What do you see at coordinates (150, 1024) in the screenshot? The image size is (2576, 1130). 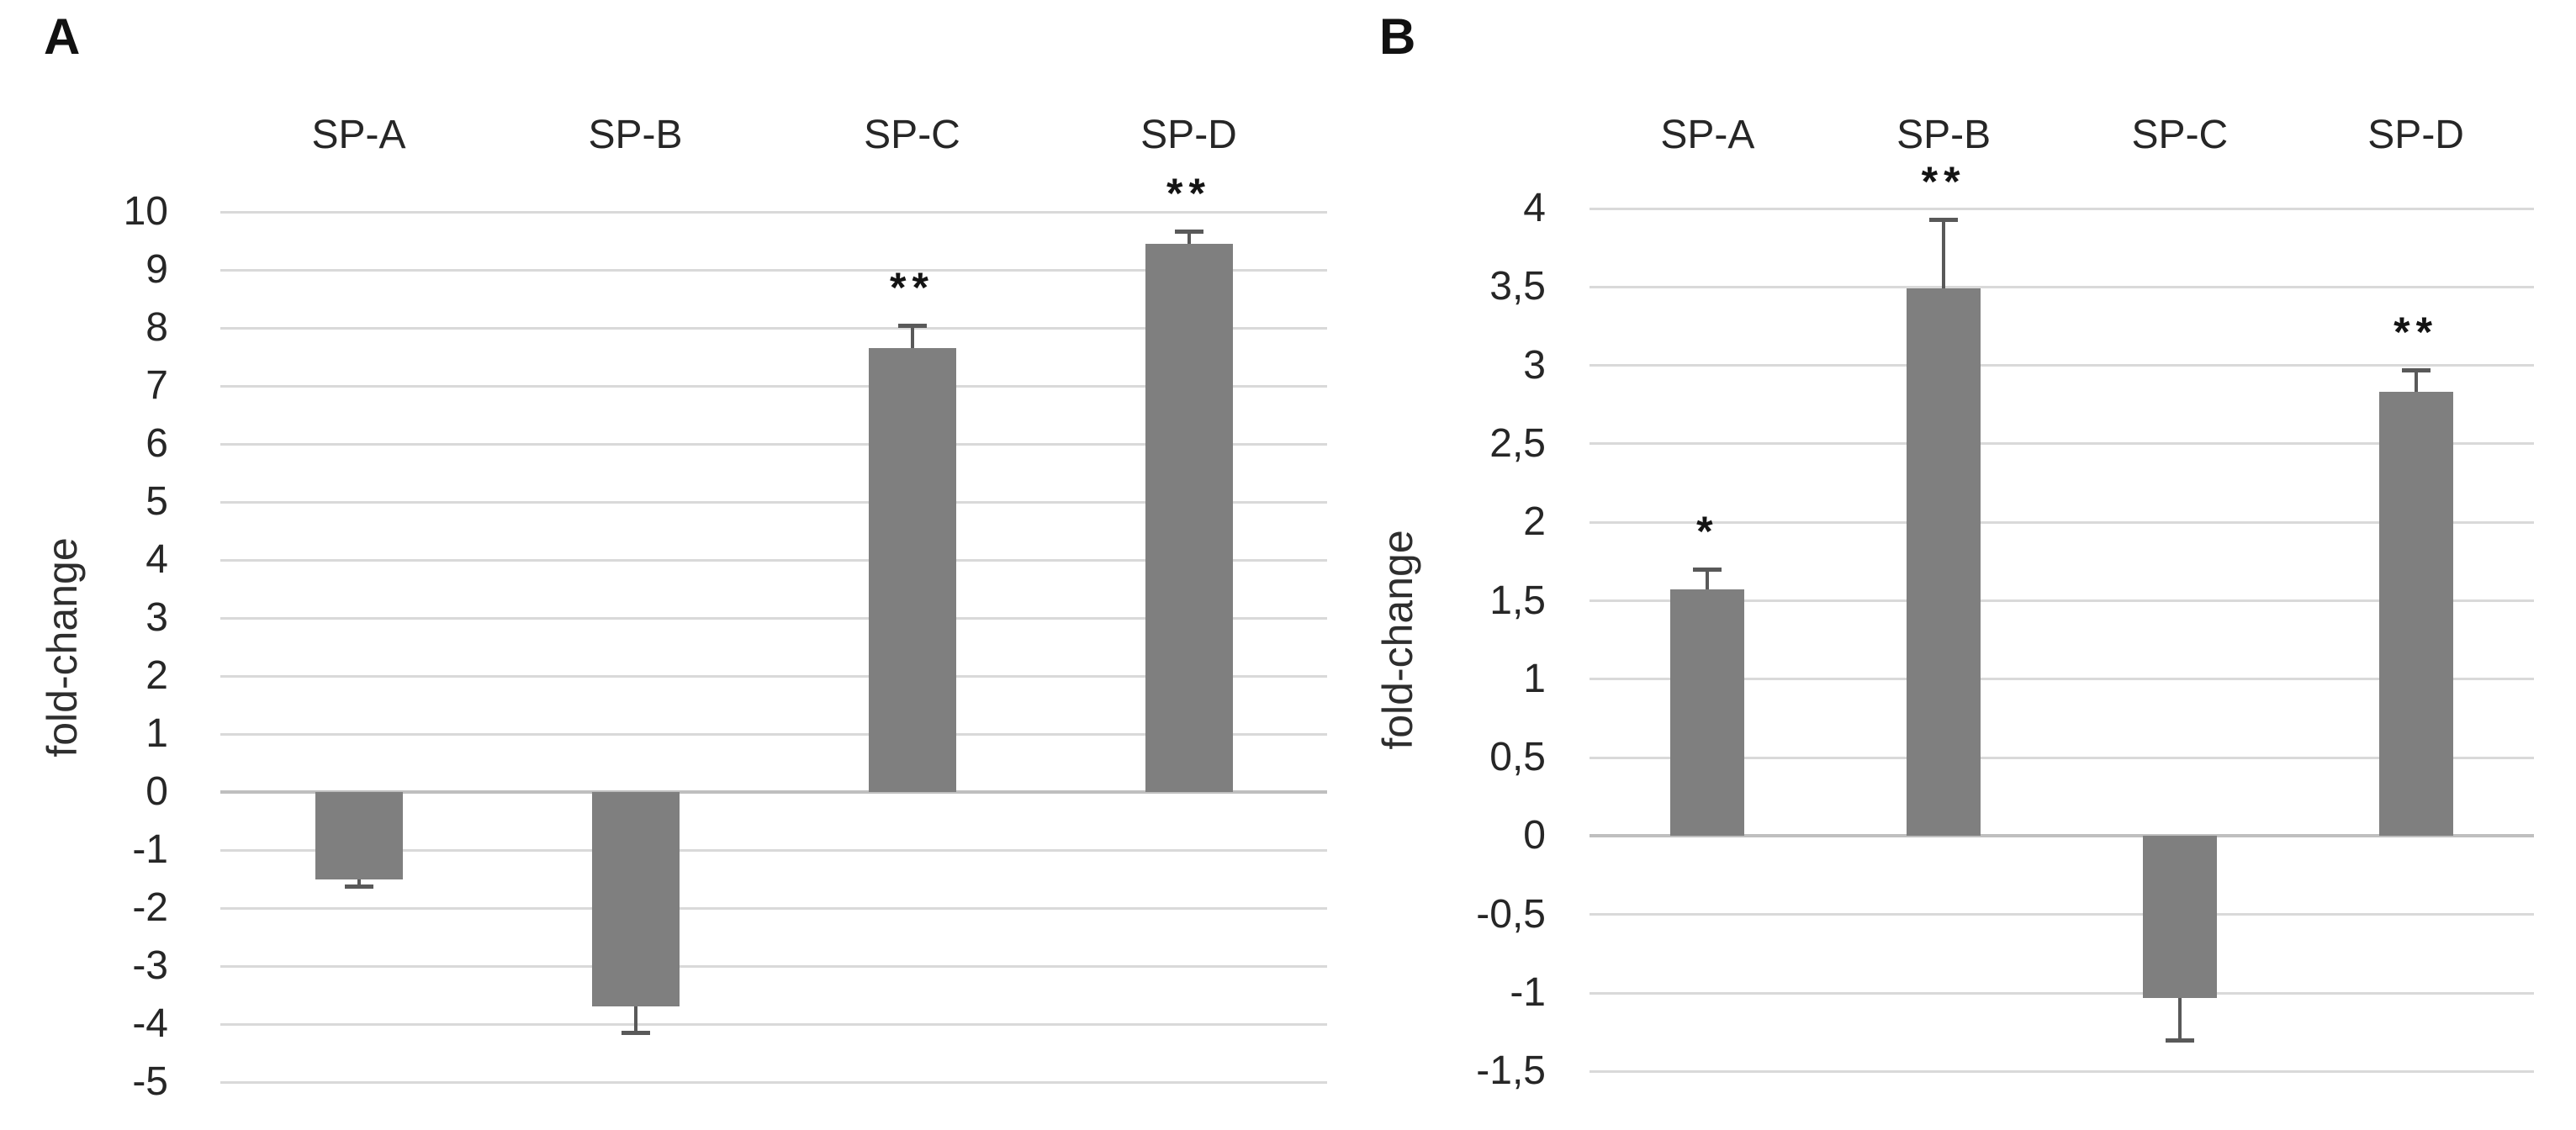 I see `y-tick-label: -4` at bounding box center [150, 1024].